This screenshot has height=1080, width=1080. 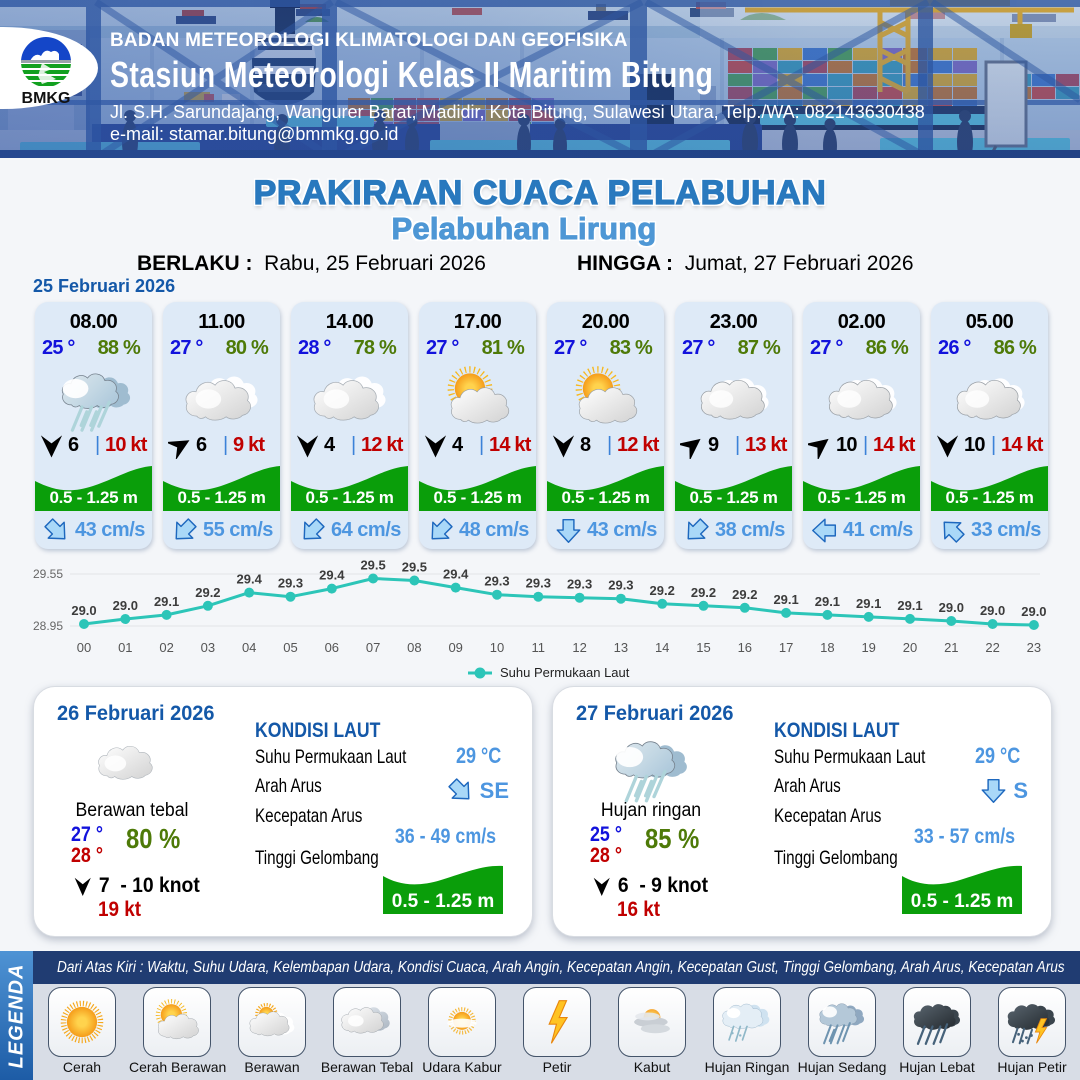 What do you see at coordinates (579, 647) in the screenshot?
I see `svg-text: 12` at bounding box center [579, 647].